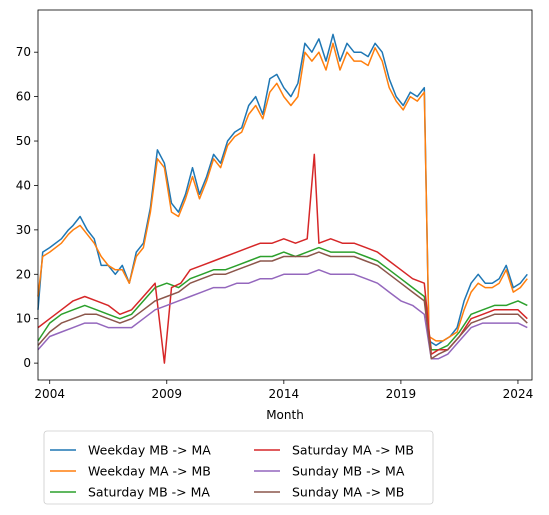  I want to click on x-tick-label: 2004, so click(49, 394).